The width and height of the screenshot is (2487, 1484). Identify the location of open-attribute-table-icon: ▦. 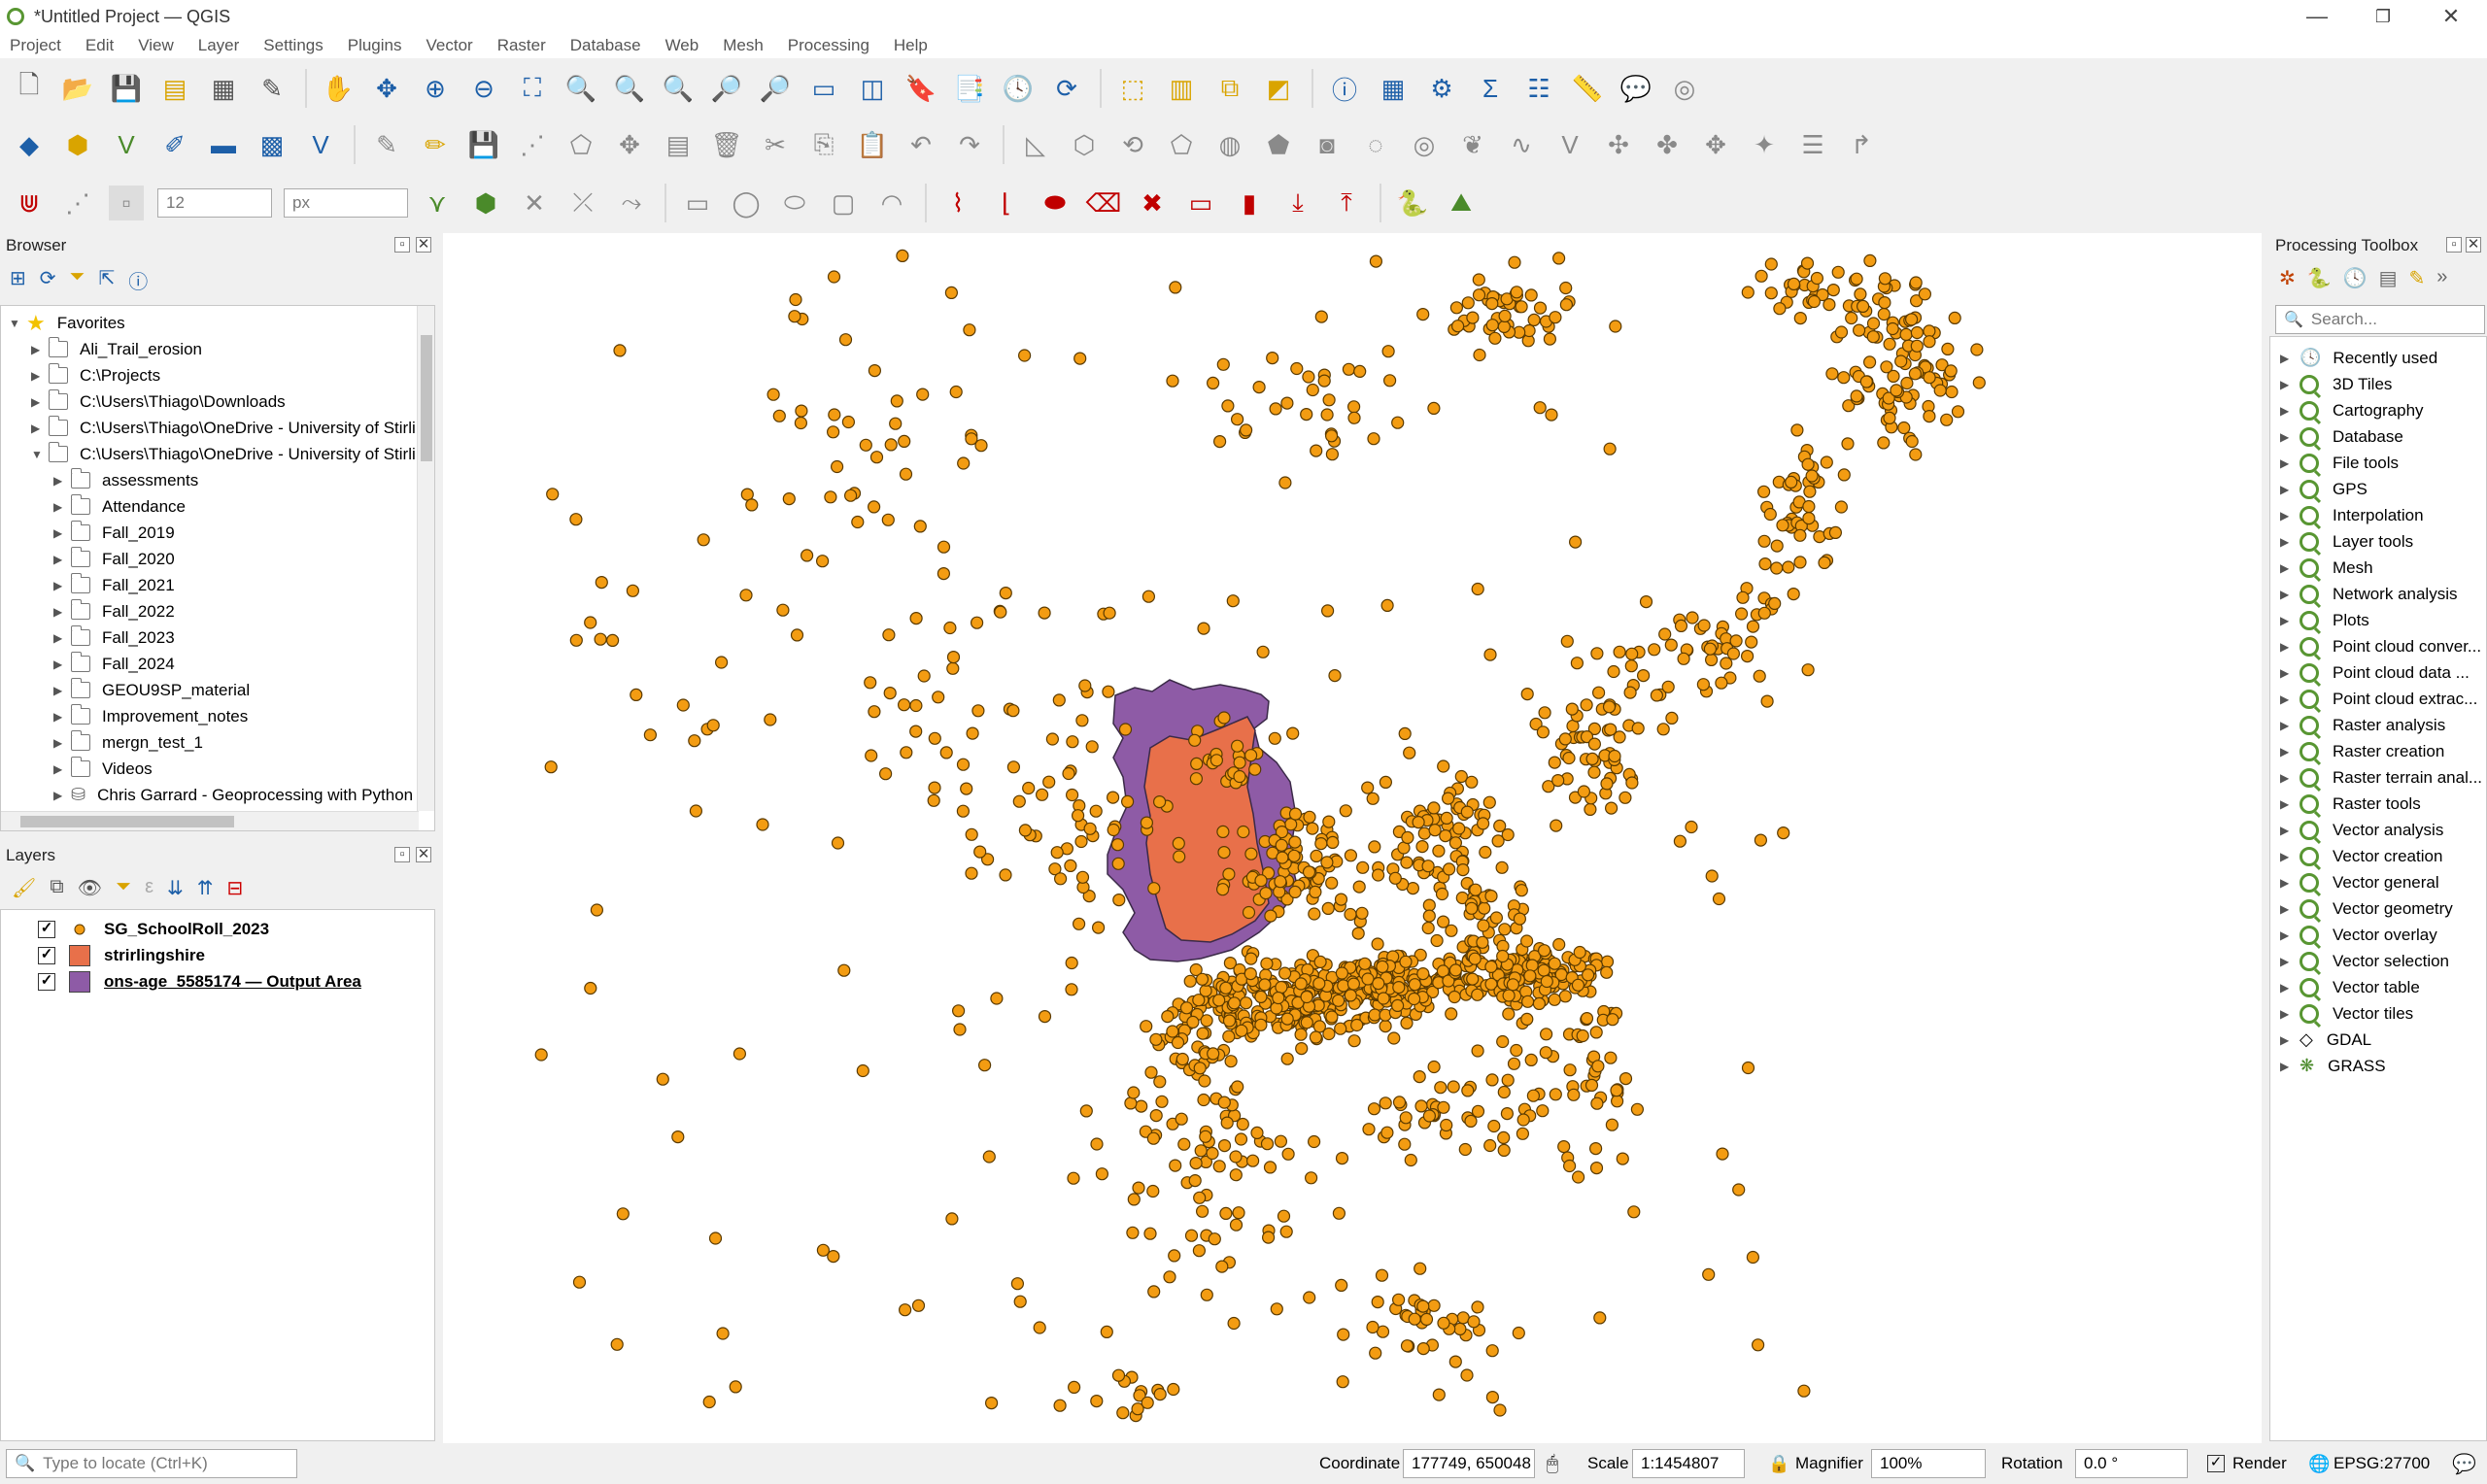
(1393, 88).